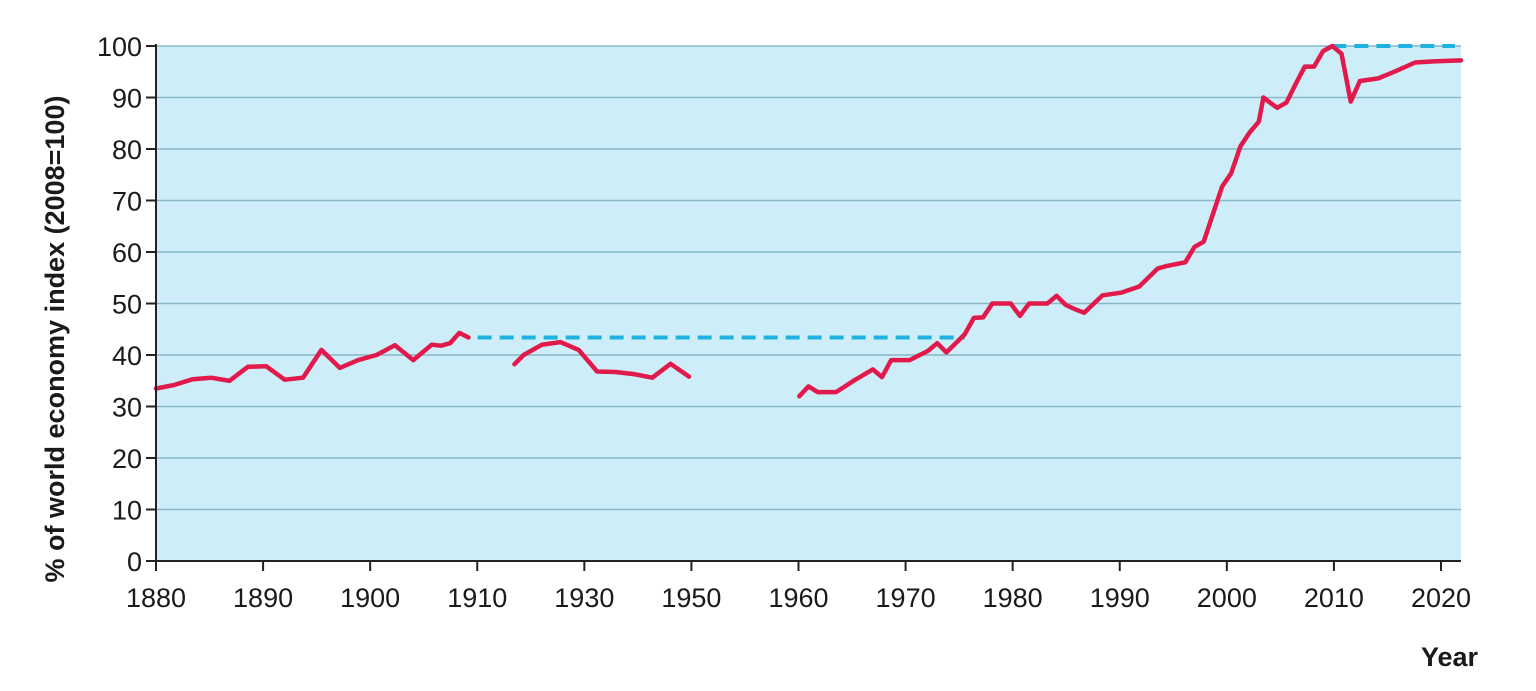 This screenshot has width=1536, height=691. Describe the element at coordinates (127, 253) in the screenshot. I see `y-tick-label: 60` at that location.